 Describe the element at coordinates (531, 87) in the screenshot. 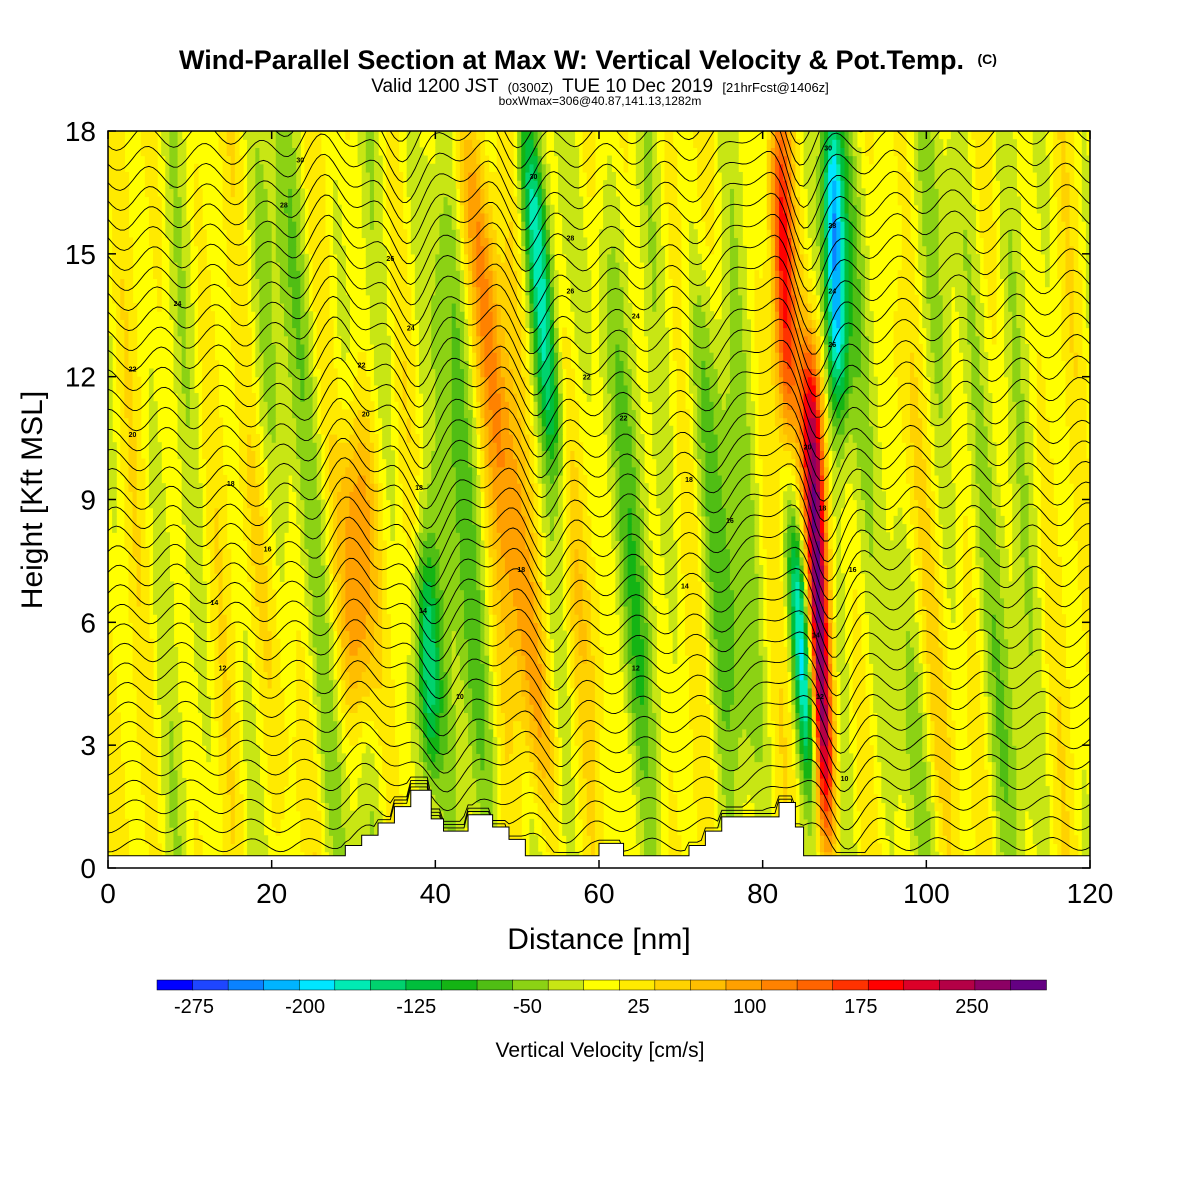

I see `subtitle-utc: (0300Z)` at that location.